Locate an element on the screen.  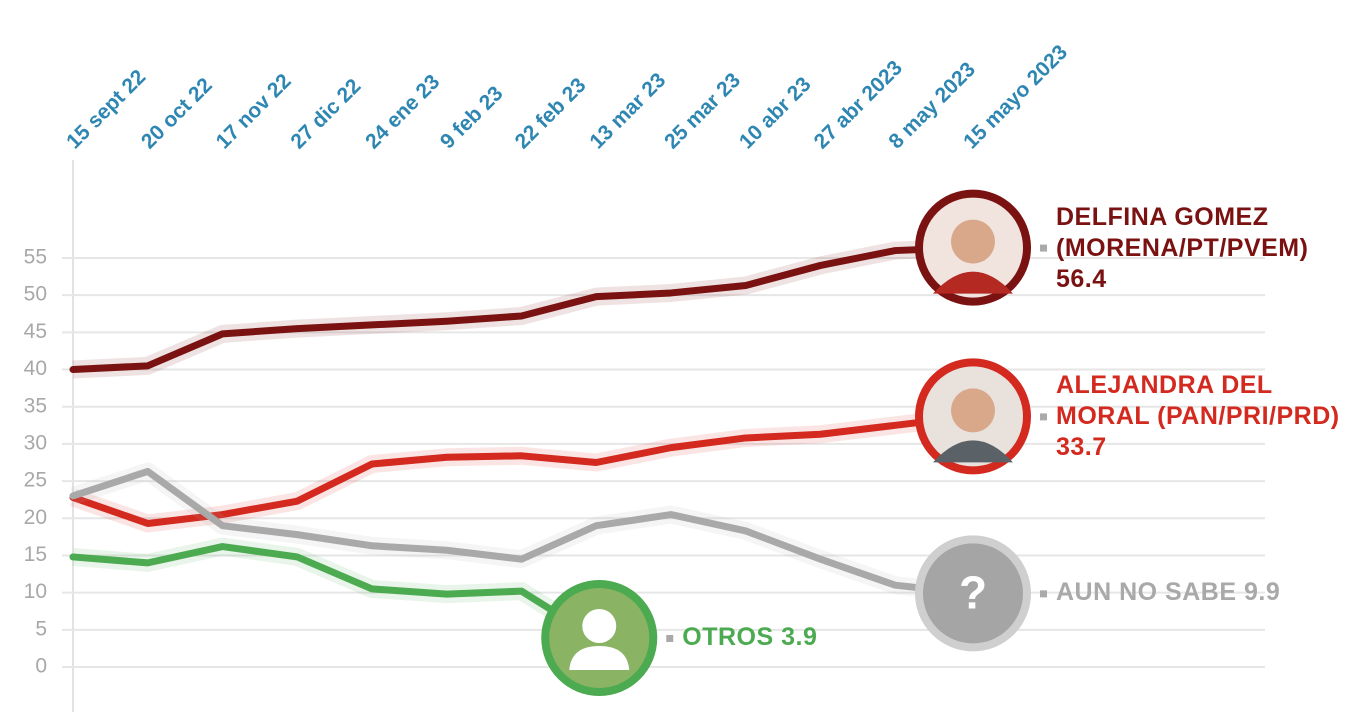
badge is located at coordinates (973, 593).